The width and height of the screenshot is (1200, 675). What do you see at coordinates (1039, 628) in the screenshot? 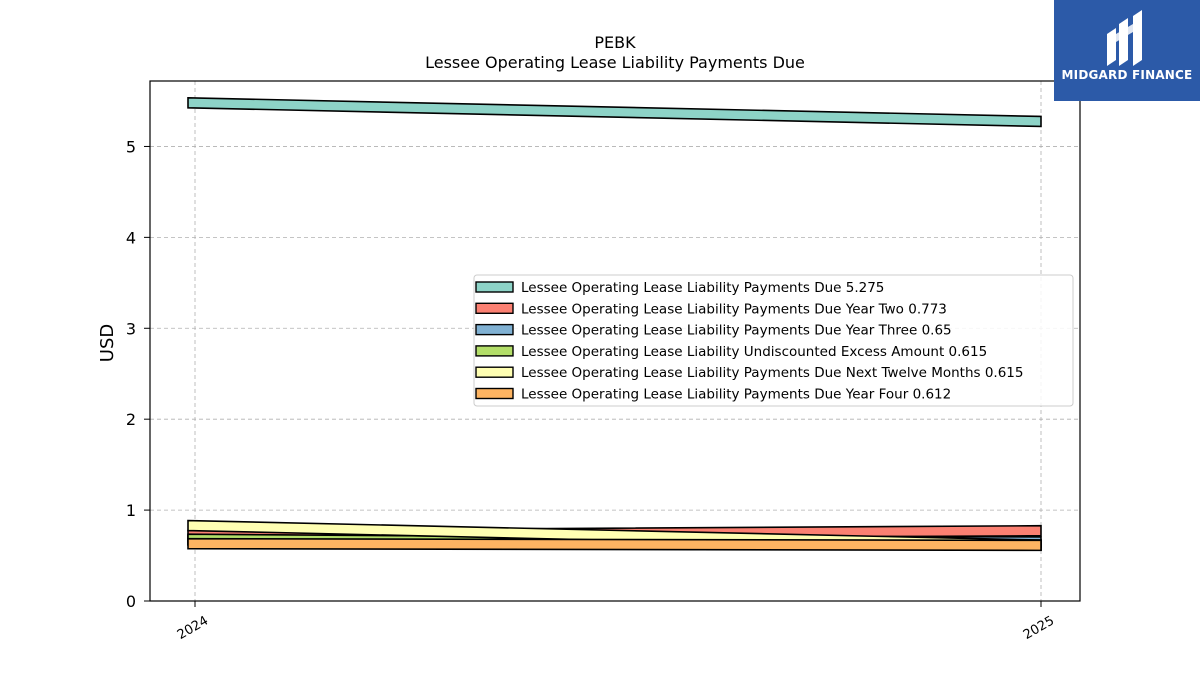
I see `x-tick-label: 2025` at bounding box center [1039, 628].